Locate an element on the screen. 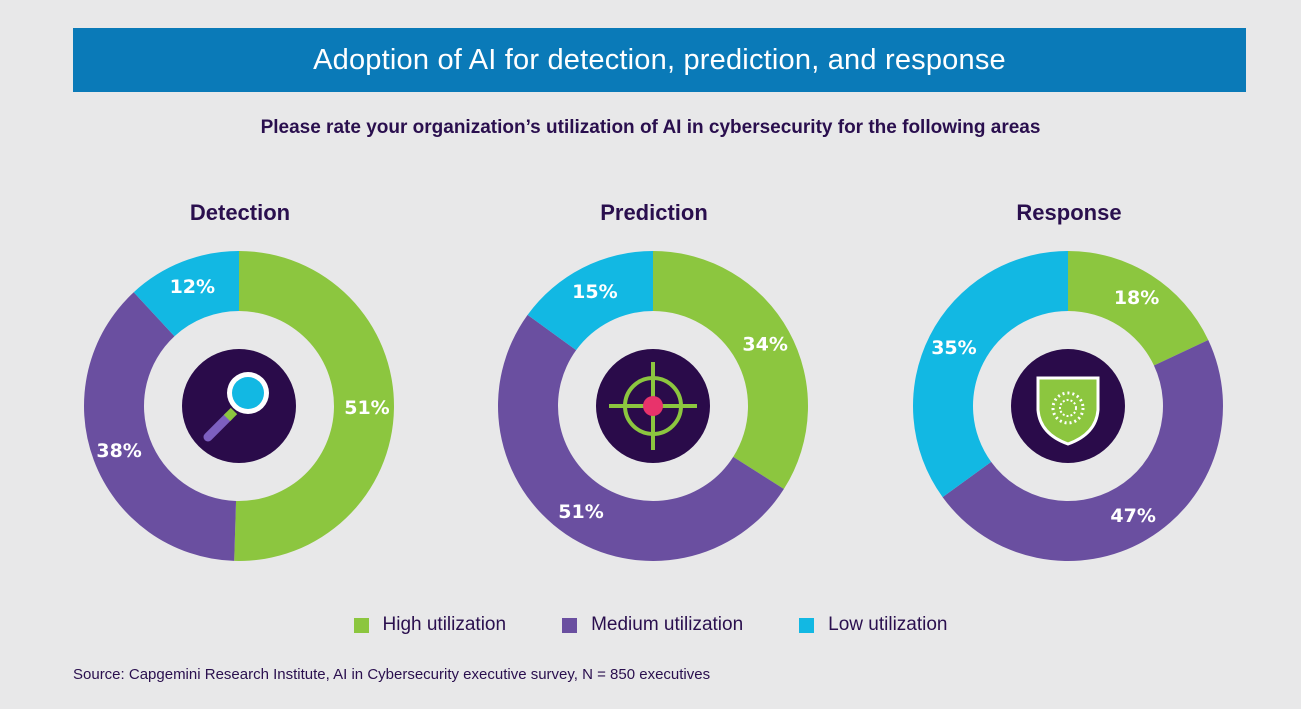 This screenshot has width=1301, height=709. prediction-label-high: 34% is located at coordinates (764, 344).